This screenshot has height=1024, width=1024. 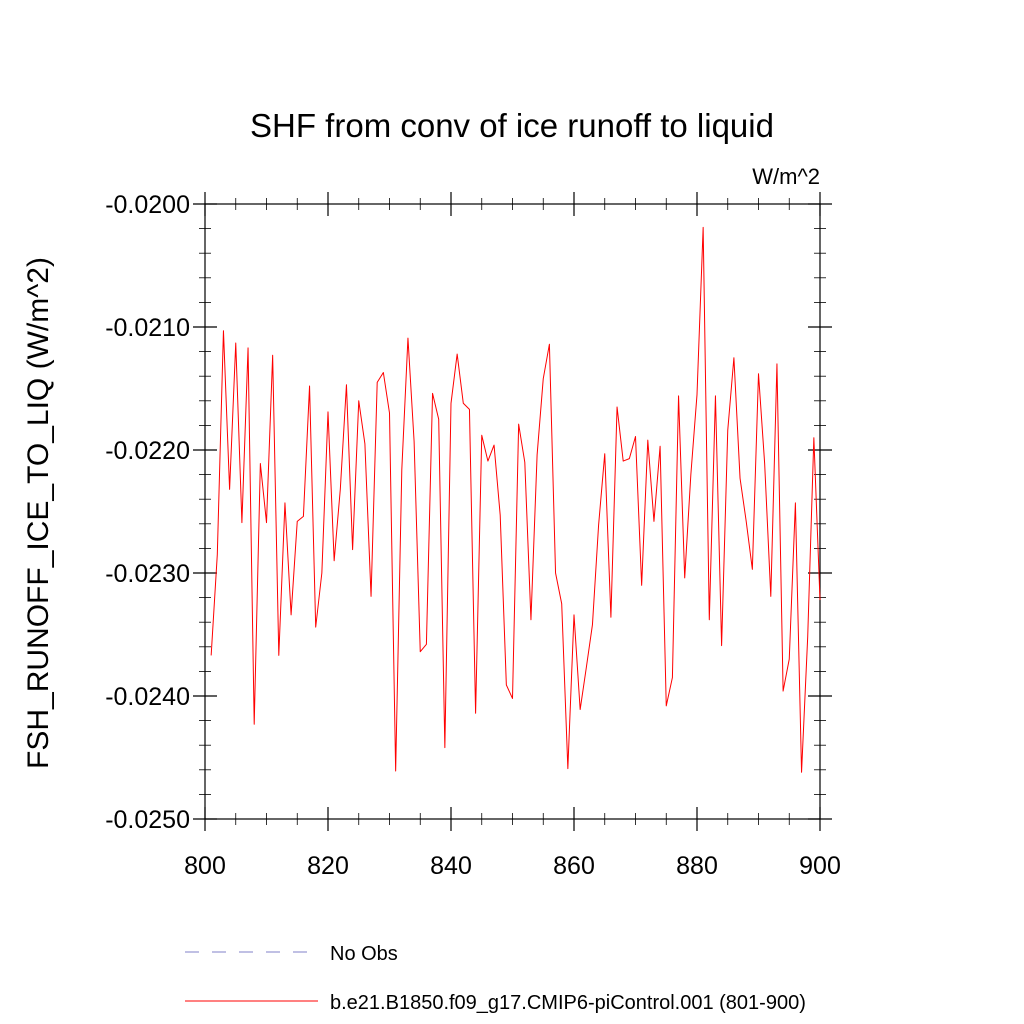 What do you see at coordinates (147, 205) in the screenshot?
I see `y-tick-label: -0.0200` at bounding box center [147, 205].